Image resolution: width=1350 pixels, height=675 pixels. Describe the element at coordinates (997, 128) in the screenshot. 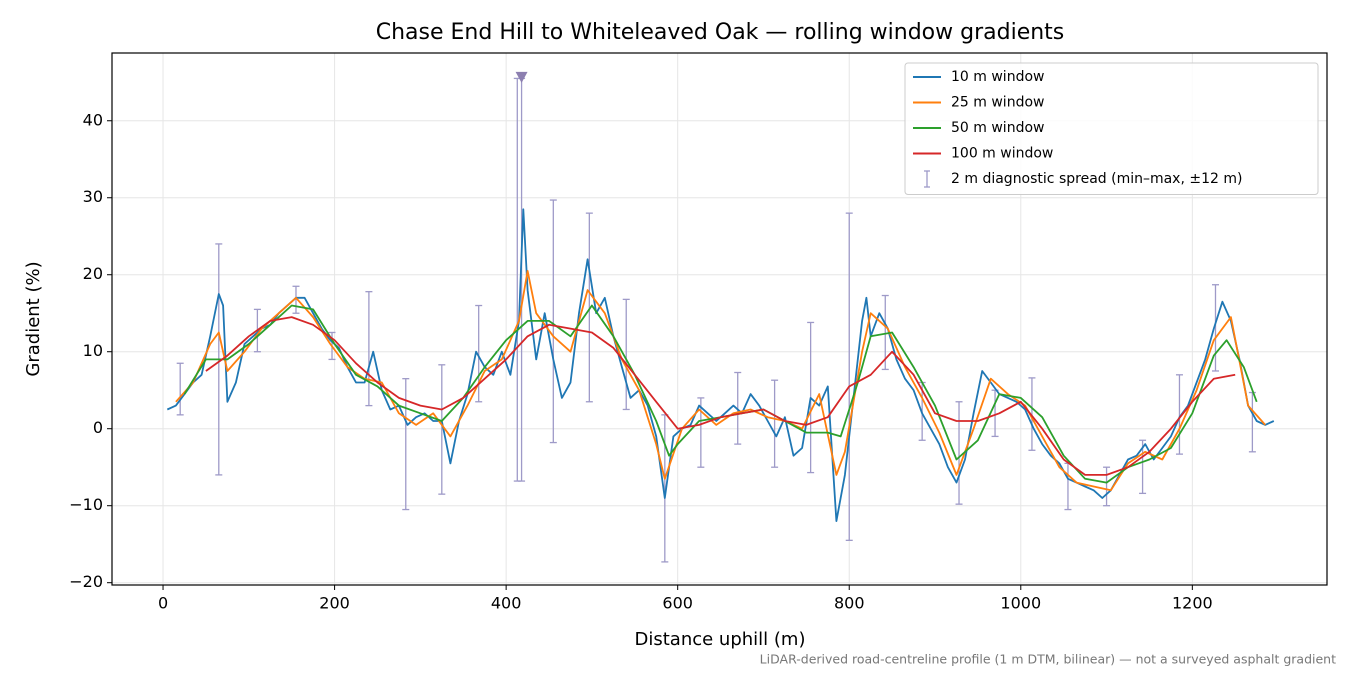

I see `legend-label: 50 m window` at that location.